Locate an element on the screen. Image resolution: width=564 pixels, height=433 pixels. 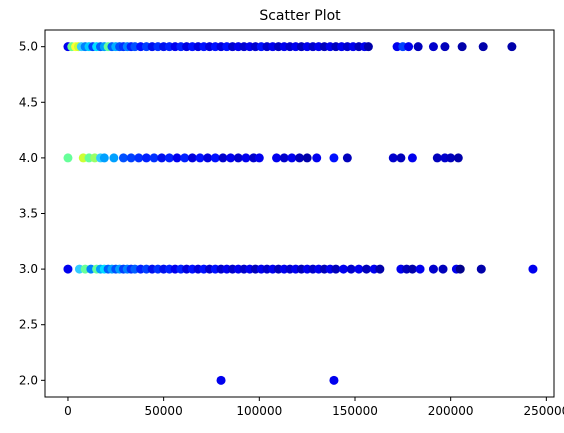
x-tick-label: 100000 is located at coordinates (259, 411).